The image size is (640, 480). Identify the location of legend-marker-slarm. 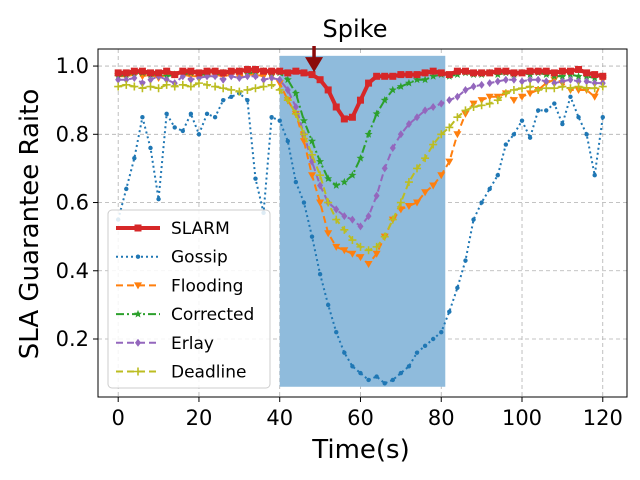
(138, 228).